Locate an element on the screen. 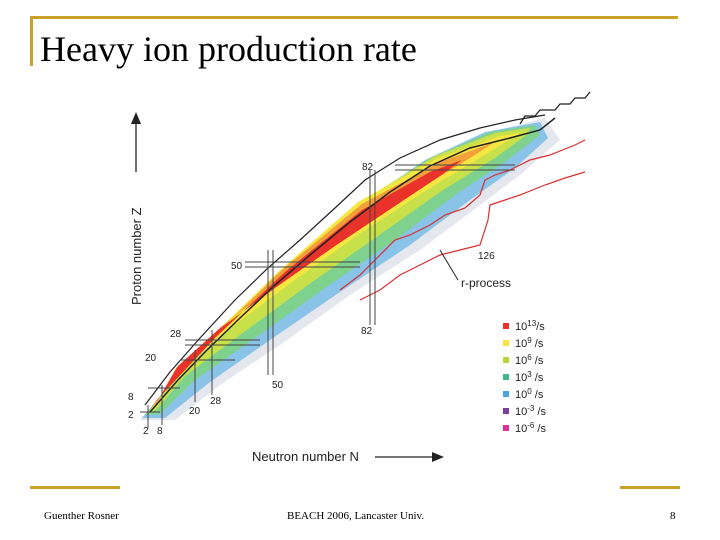 Image resolution: width=720 pixels, height=540 pixels. legend-label: 103 /s is located at coordinates (529, 377).